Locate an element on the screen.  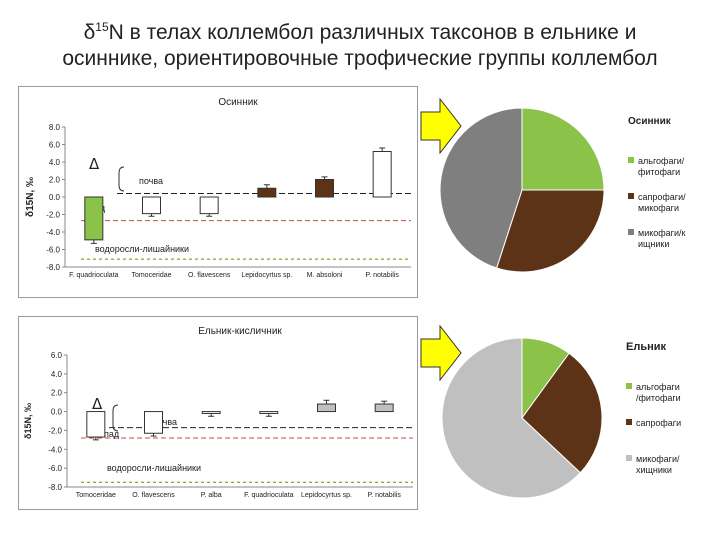
legend-label: сапрофаги is located at coordinates (658, 423).